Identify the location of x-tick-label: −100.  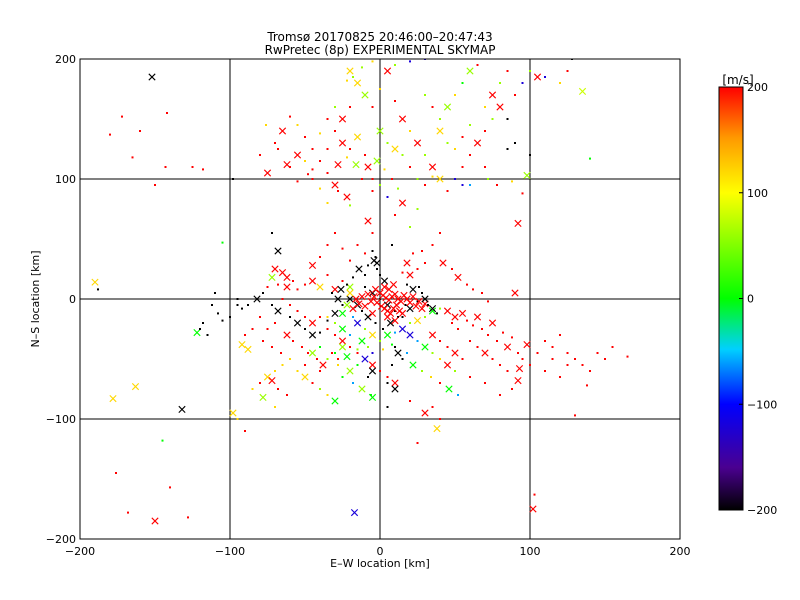
(230, 551).